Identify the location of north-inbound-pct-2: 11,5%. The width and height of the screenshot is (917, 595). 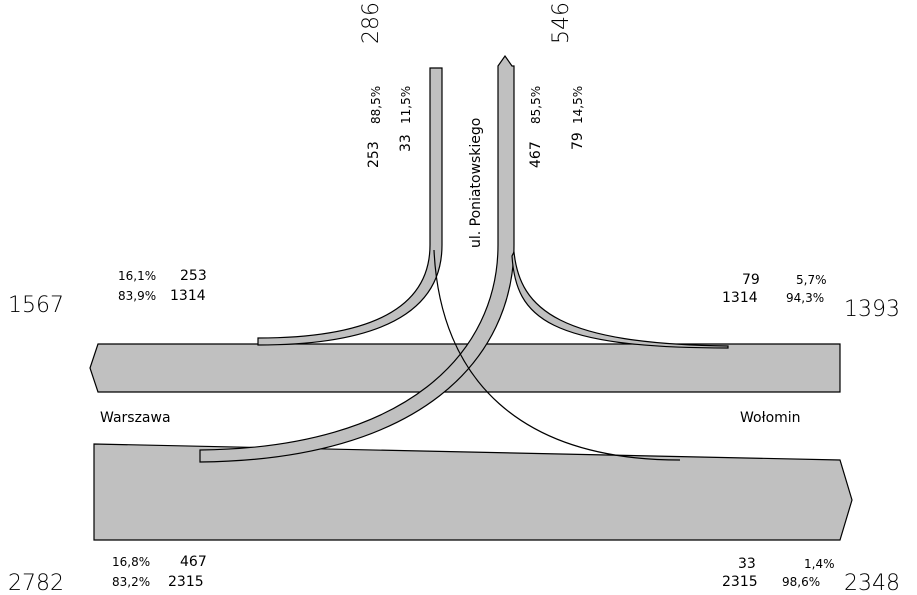
(406, 105).